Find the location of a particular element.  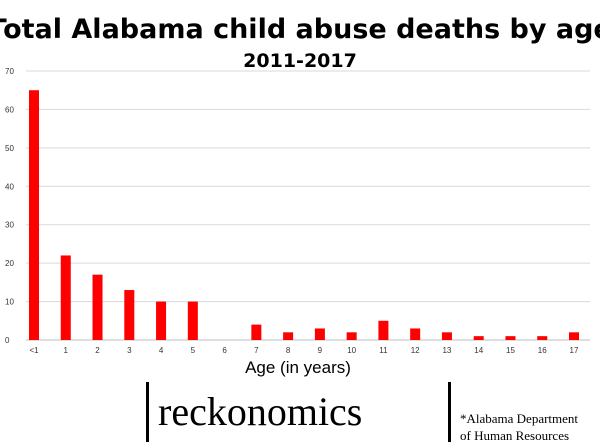

y-tick-label: 20 is located at coordinates (9, 263).